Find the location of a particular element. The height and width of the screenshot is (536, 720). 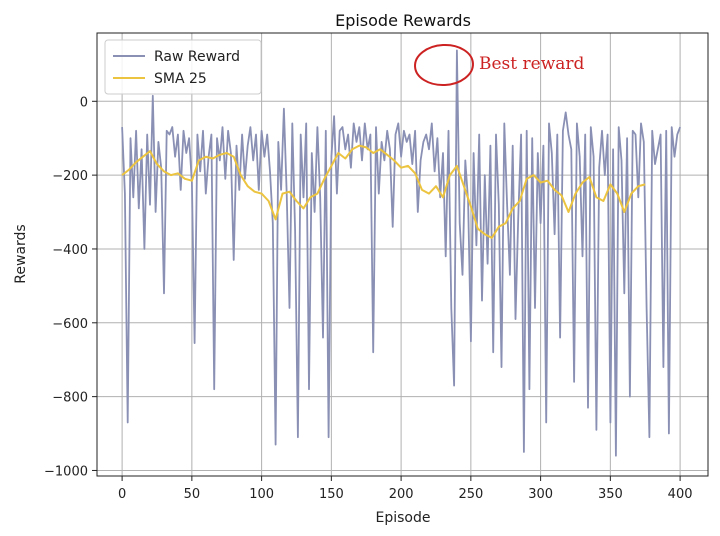

x-tick-label-150: 150 is located at coordinates (331, 494).